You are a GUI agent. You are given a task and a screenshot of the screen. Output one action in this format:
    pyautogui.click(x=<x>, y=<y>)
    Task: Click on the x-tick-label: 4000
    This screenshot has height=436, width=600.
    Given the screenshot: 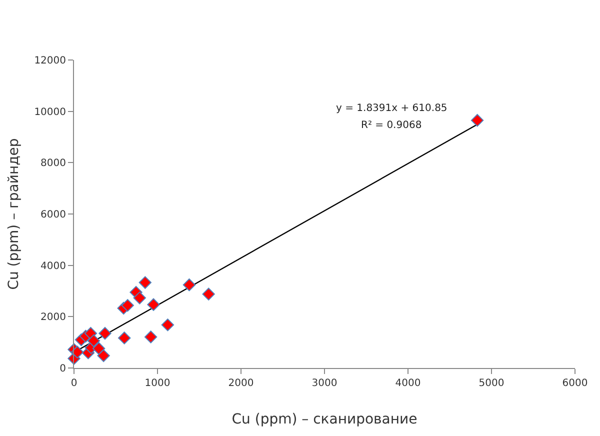 What is the action you would take?
    pyautogui.click(x=408, y=383)
    